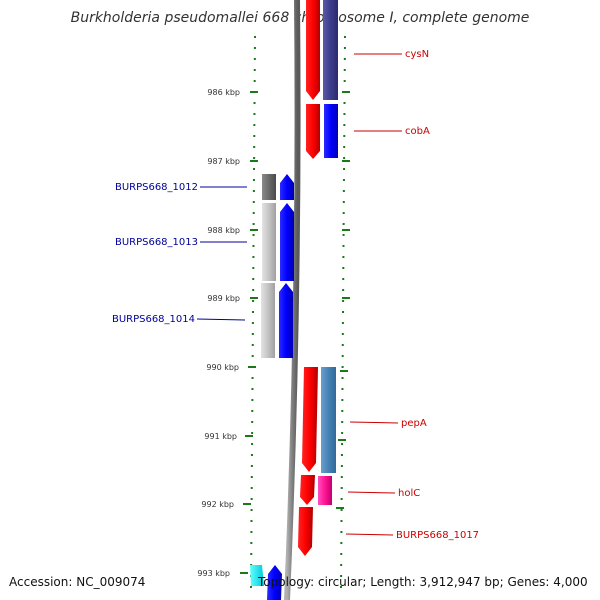 The image size is (600, 600). I want to click on left-major-ticks, so click(249, 332).